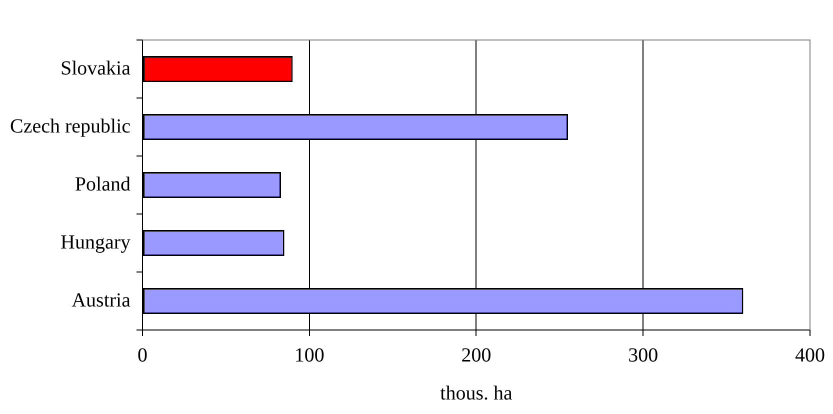 The image size is (833, 414). Describe the element at coordinates (95, 242) in the screenshot. I see `y-tick-label: Hungary` at that location.